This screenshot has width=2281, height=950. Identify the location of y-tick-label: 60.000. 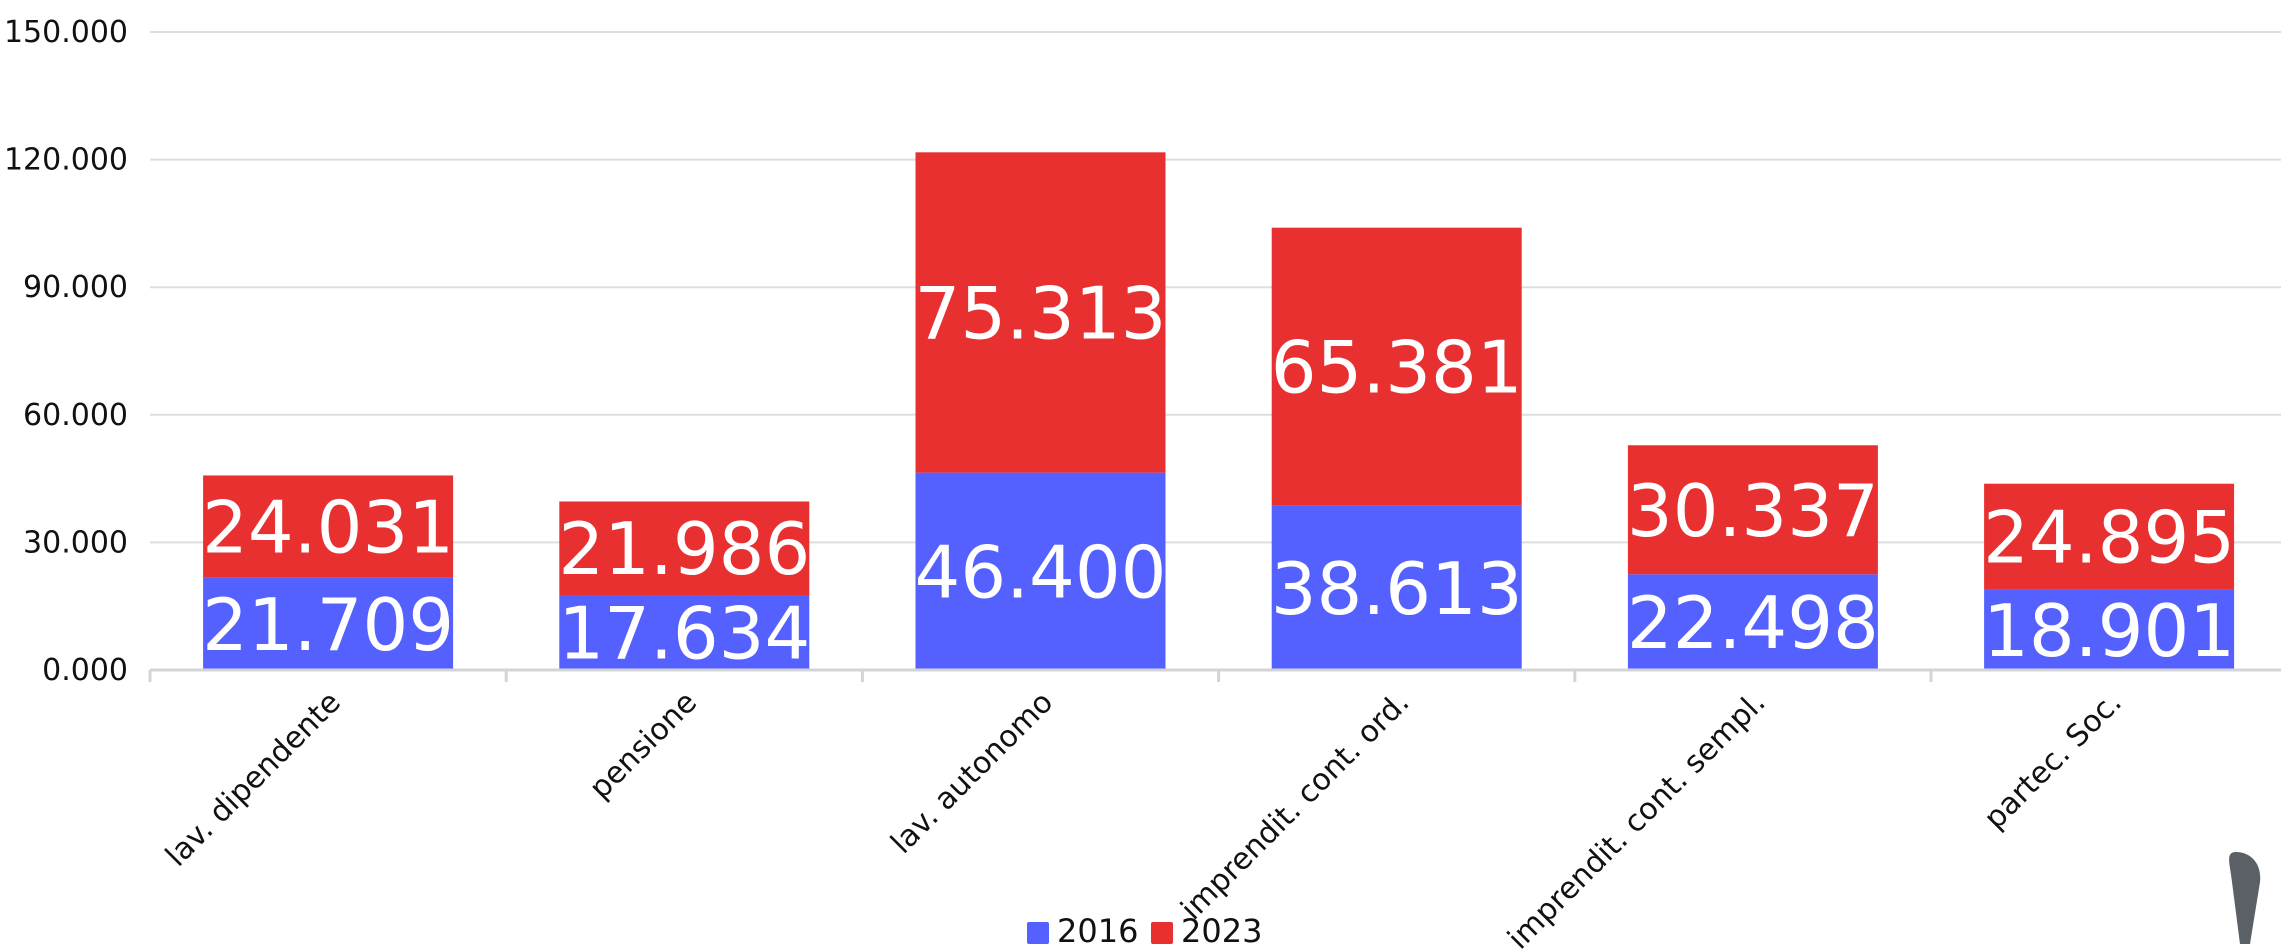
(75, 415).